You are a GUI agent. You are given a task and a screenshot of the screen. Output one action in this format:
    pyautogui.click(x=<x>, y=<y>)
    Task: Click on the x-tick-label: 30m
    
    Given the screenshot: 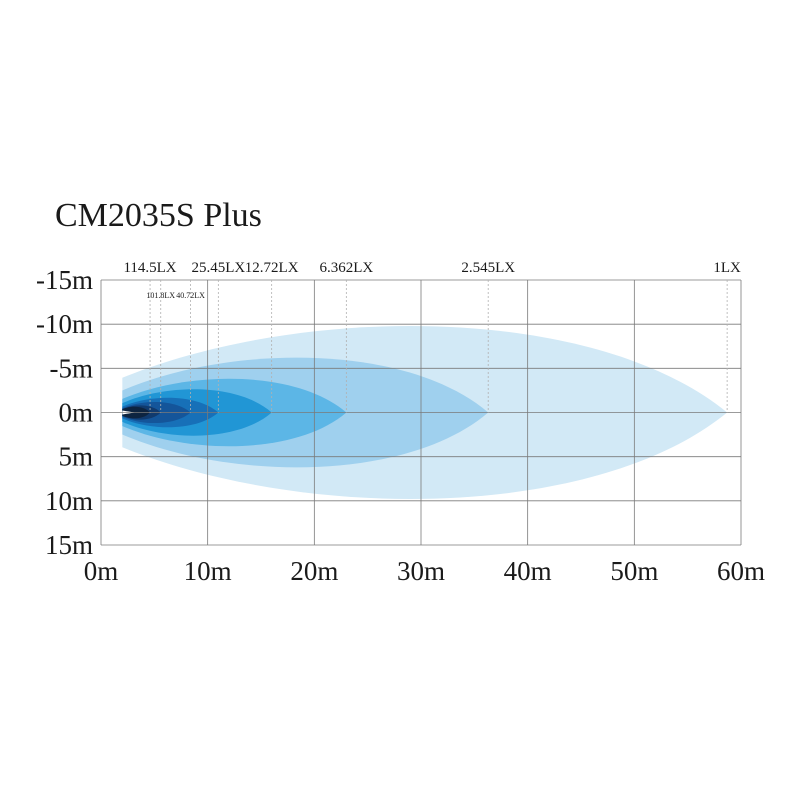 What is the action you would take?
    pyautogui.click(x=421, y=571)
    